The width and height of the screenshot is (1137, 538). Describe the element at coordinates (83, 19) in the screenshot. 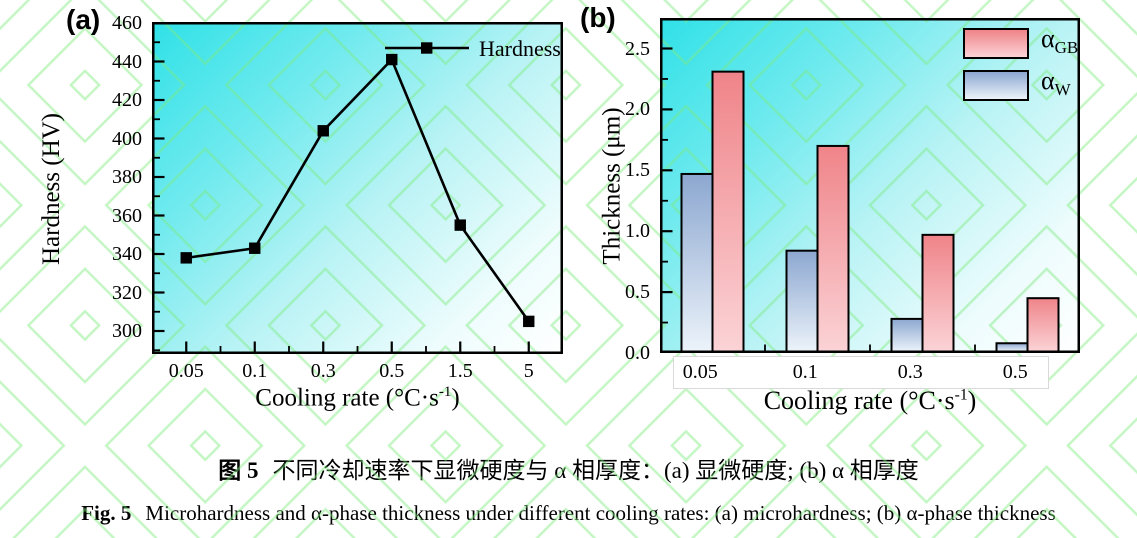

I see `panel-a-label: (a)` at that location.